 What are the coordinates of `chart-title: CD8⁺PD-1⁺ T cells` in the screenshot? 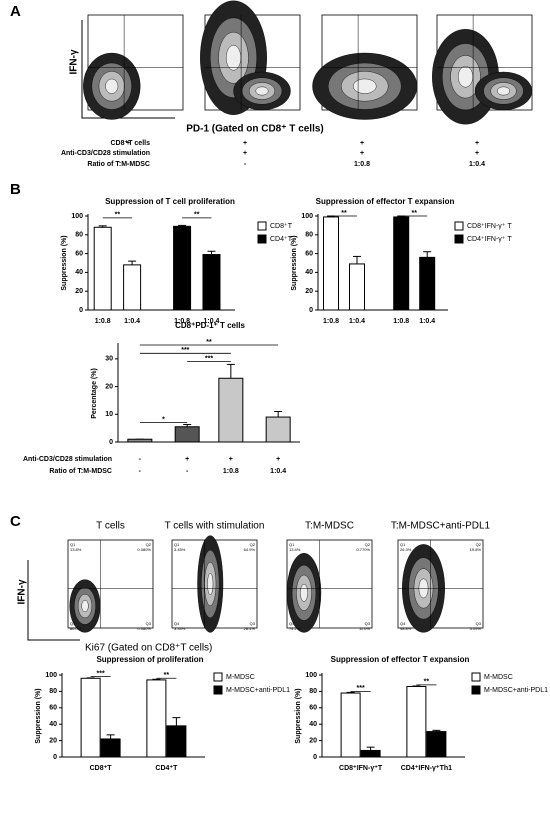 It's located at (210, 325).